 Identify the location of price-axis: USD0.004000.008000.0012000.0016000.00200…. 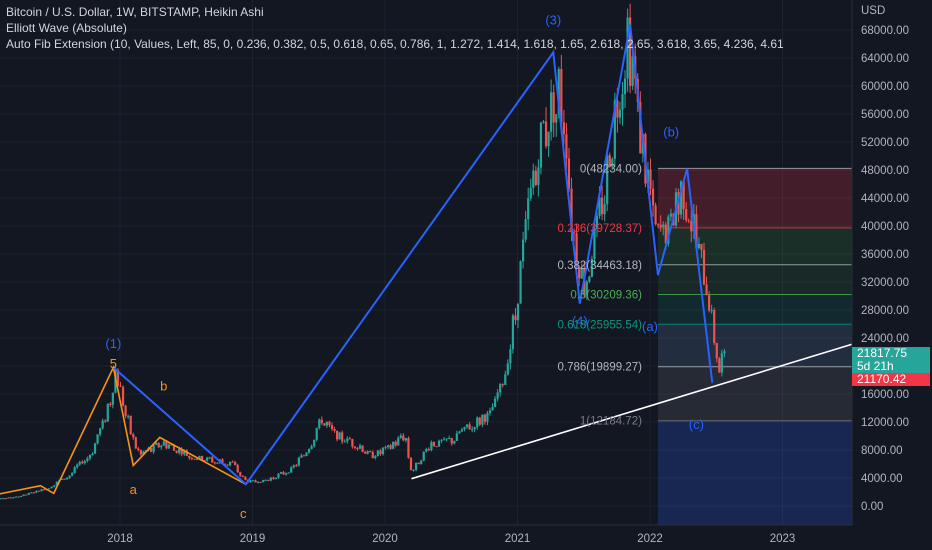
(891, 275).